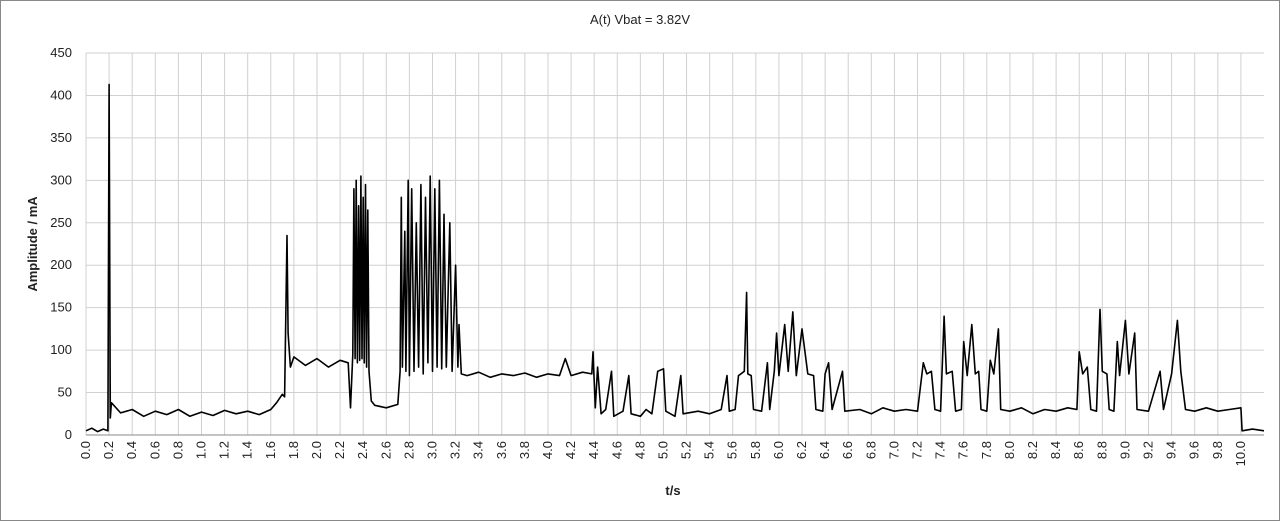 This screenshot has width=1280, height=521. Describe the element at coordinates (32, 244) in the screenshot. I see `y-axis-label: Amplitude / mA` at that location.